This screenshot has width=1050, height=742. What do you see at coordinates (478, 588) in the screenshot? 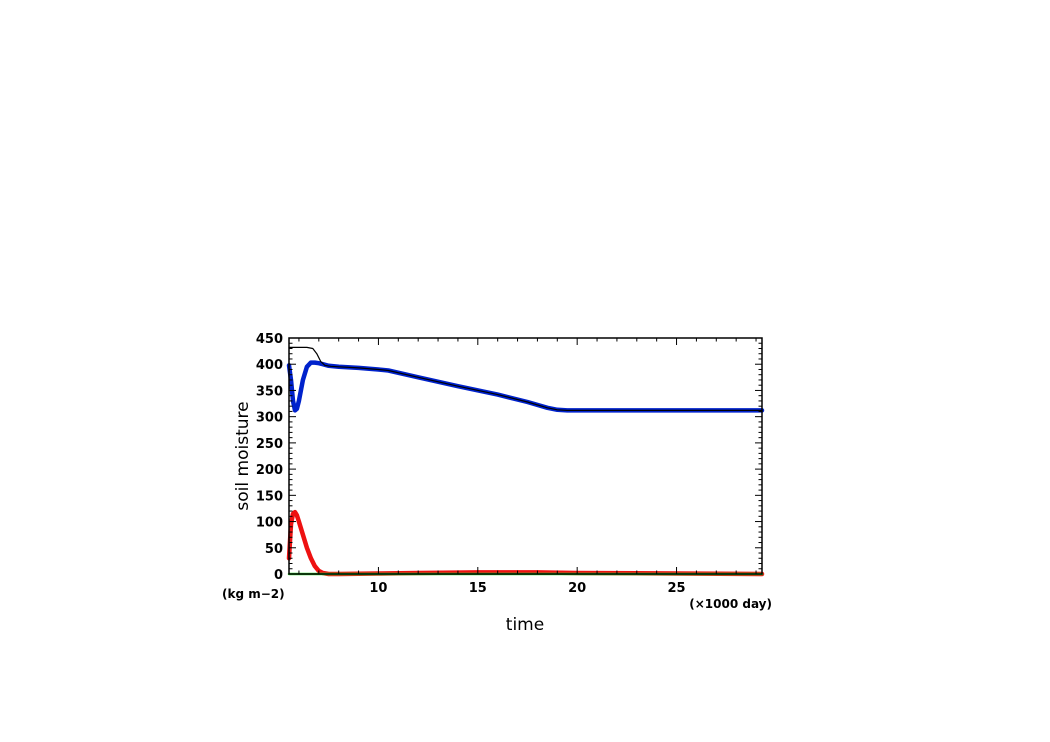
I see `x-tick-label: 15` at bounding box center [478, 588].